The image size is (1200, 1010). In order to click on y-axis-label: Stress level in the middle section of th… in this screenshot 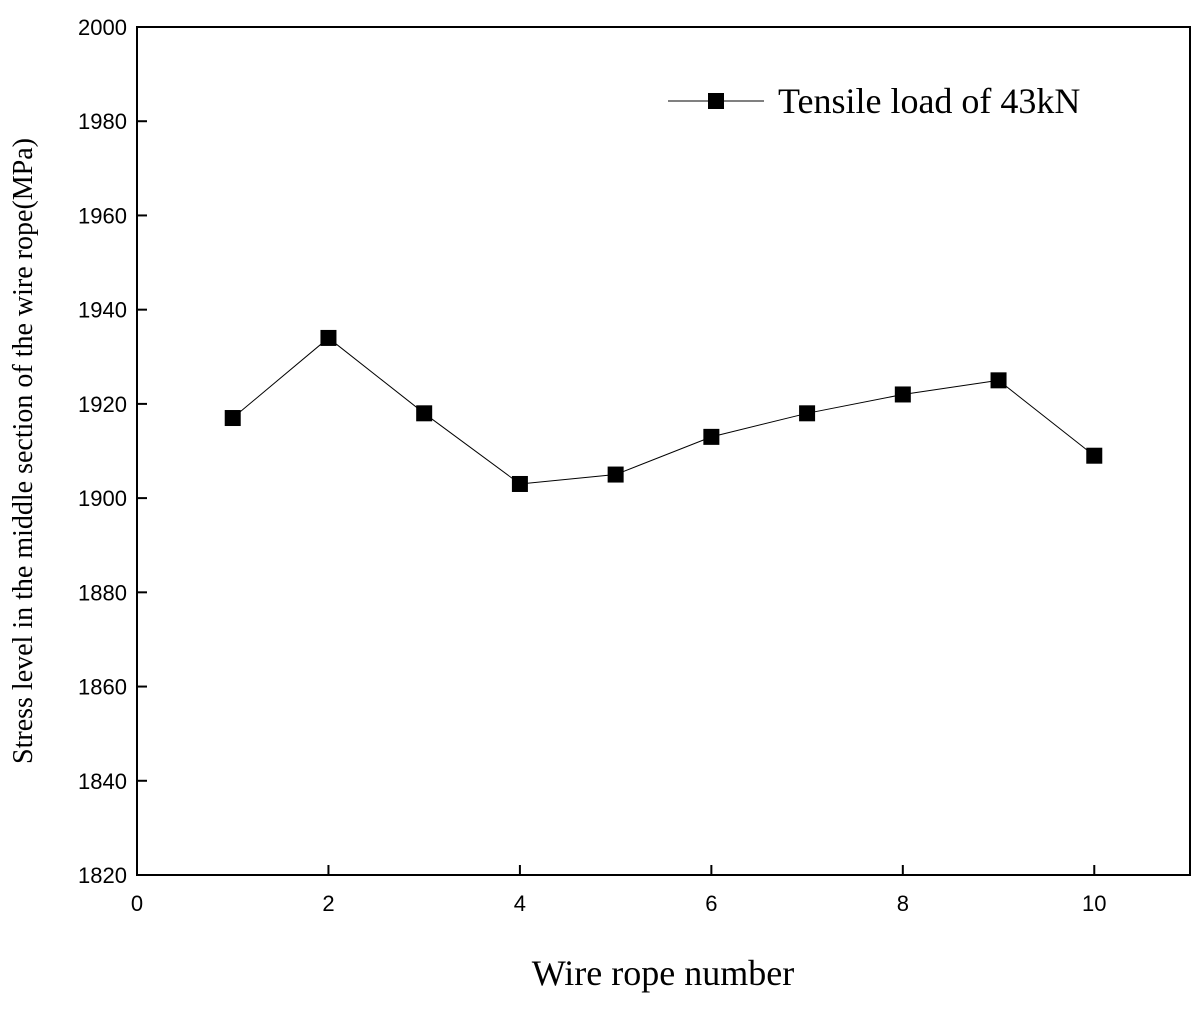, I will do `click(23, 451)`.